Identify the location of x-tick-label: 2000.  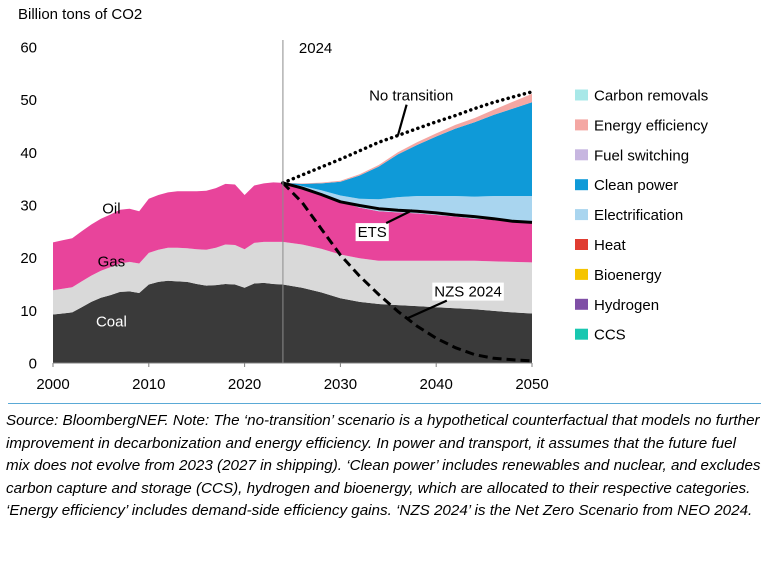
(52, 384).